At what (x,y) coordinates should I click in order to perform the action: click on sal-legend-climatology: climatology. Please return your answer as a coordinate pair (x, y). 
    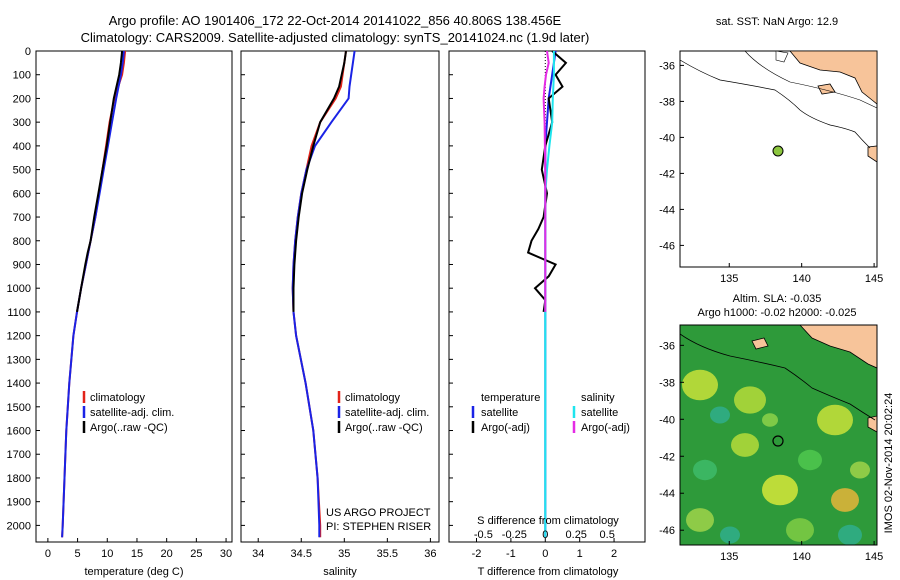
    Looking at the image, I should click on (373, 398).